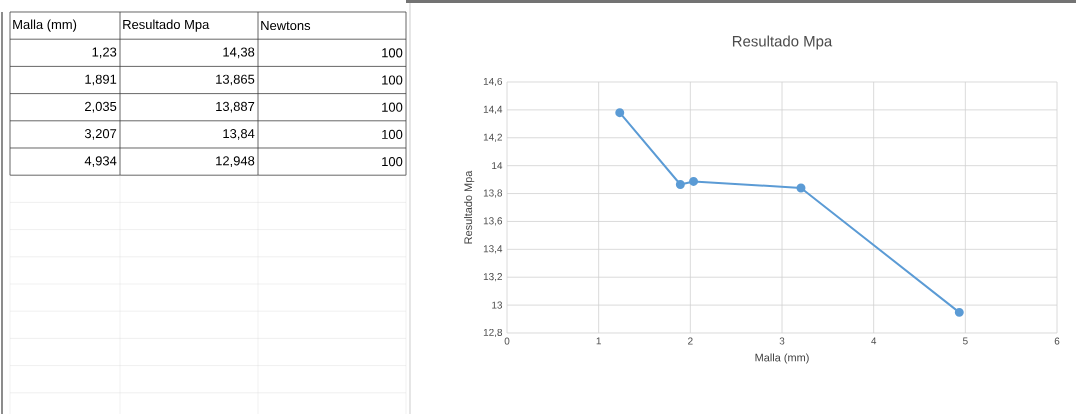 The image size is (1076, 414). What do you see at coordinates (101, 80) in the screenshot?
I see `text: 1,891` at bounding box center [101, 80].